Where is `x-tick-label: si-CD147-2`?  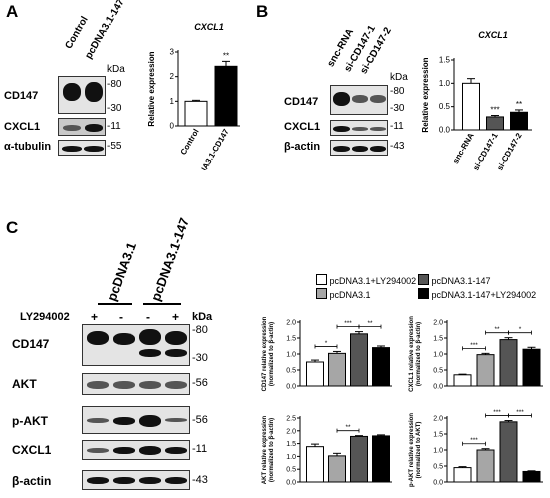
x-tick-label: si-CD147-2 is located at coordinates (509, 151).